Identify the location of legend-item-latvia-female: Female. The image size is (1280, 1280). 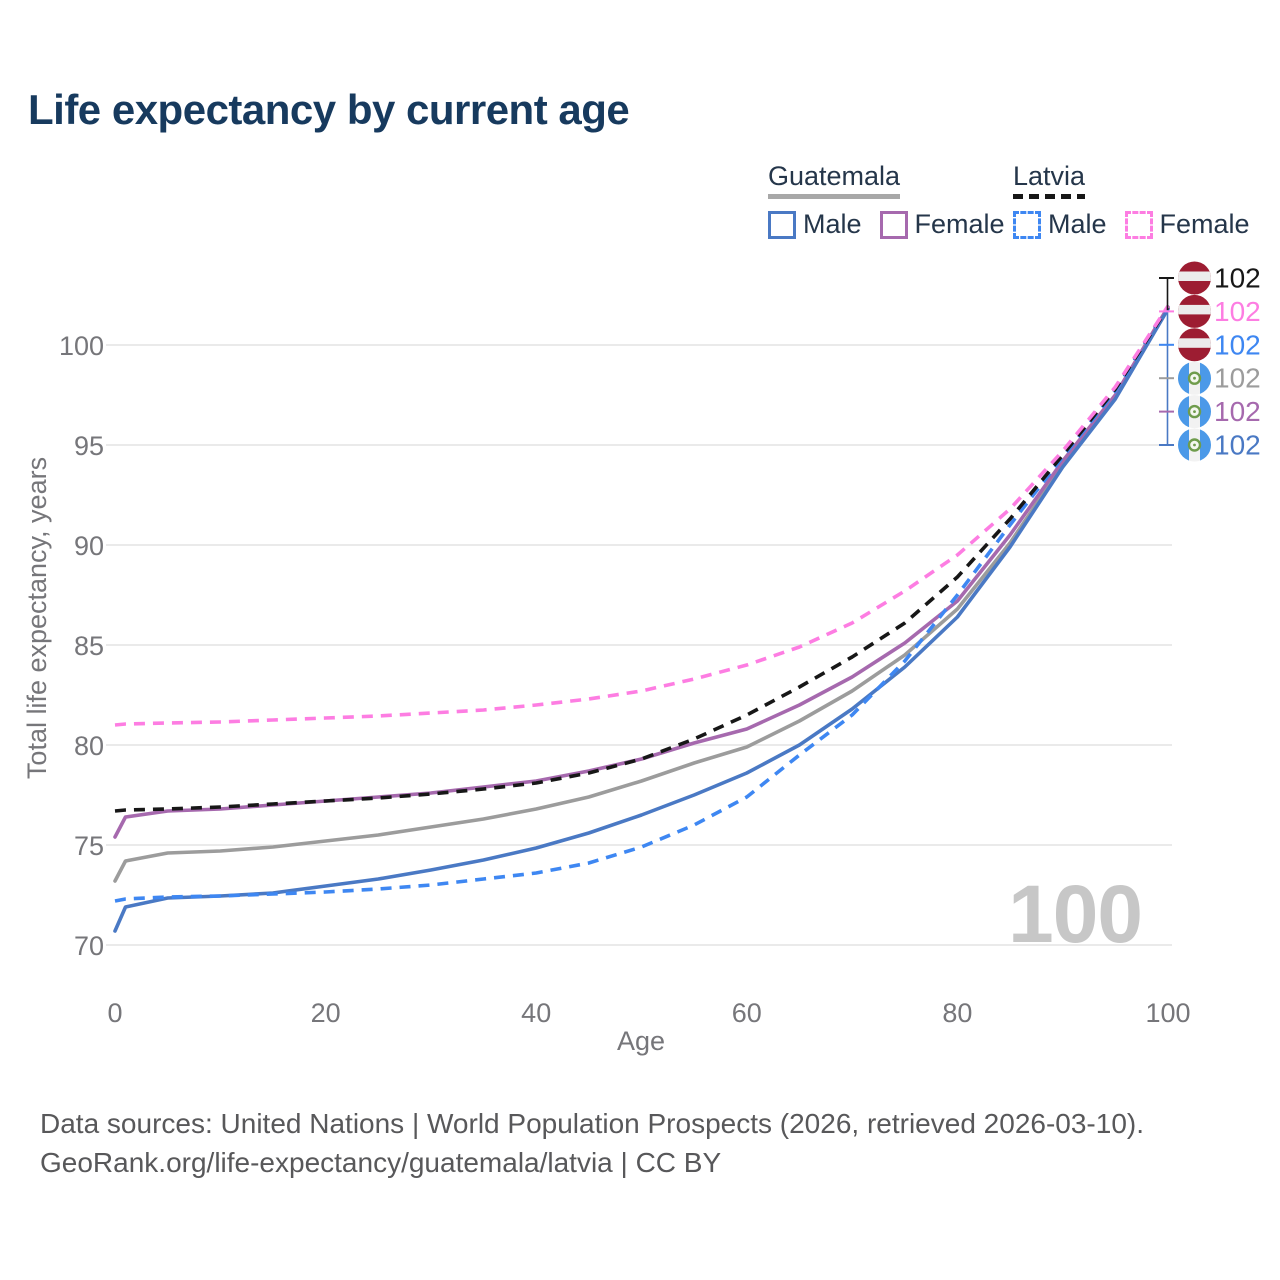
(1187, 224).